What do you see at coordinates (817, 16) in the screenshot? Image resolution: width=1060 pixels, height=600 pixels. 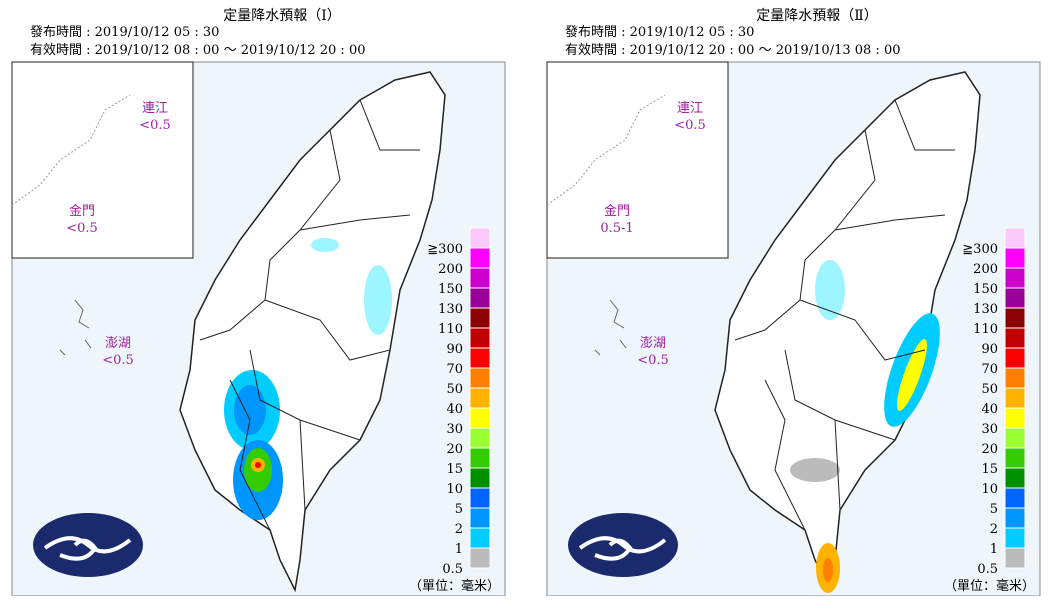 I see `panel-title: 定量降水預報（Ⅱ）` at bounding box center [817, 16].